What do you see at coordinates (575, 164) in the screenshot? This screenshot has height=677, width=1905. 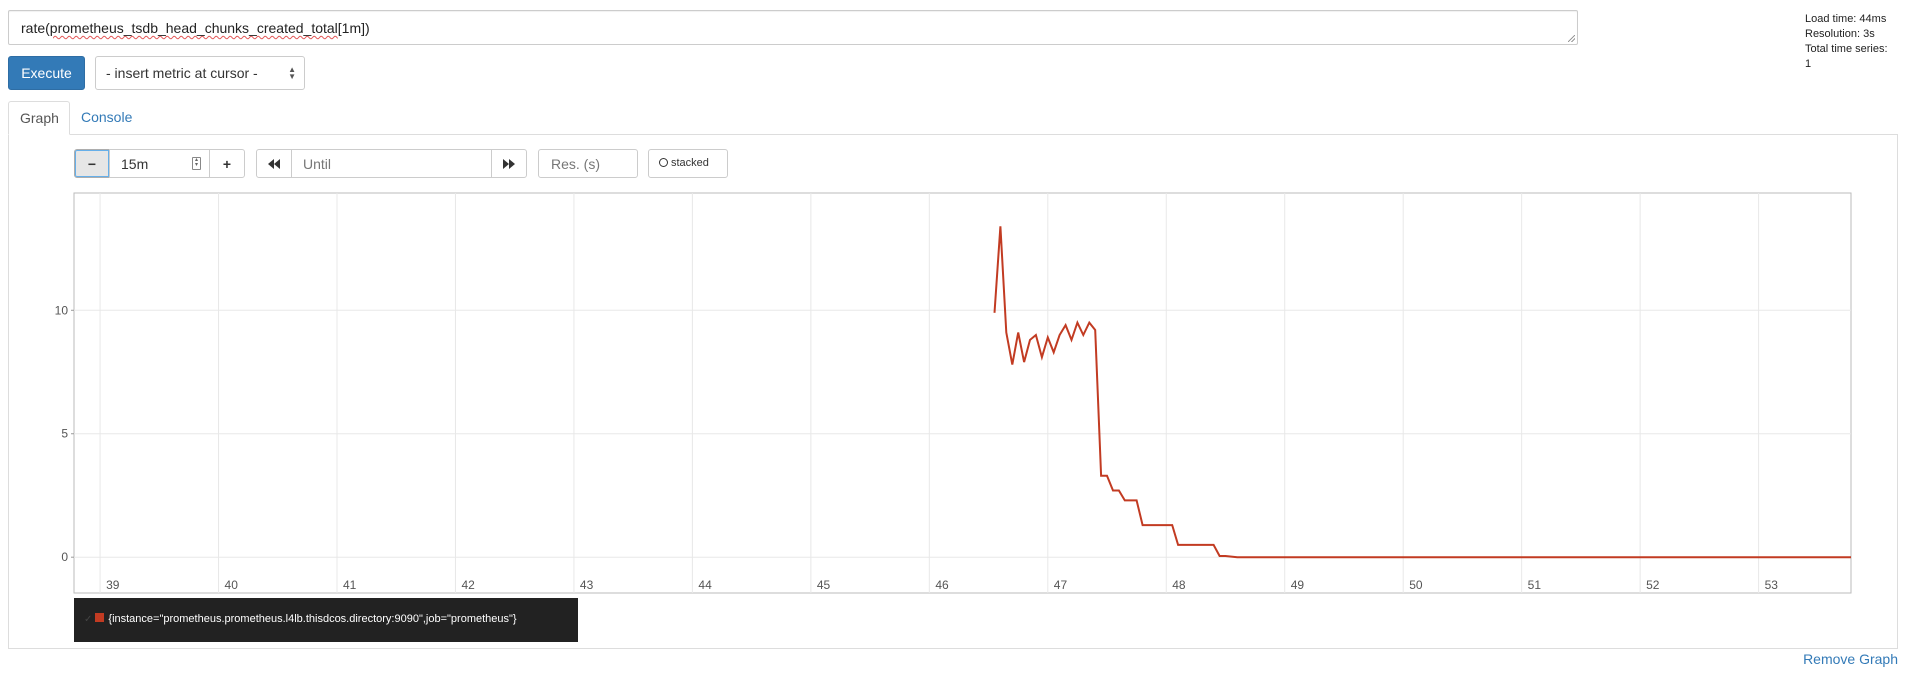 I see `resolution-placeholder: Res. (s)` at bounding box center [575, 164].